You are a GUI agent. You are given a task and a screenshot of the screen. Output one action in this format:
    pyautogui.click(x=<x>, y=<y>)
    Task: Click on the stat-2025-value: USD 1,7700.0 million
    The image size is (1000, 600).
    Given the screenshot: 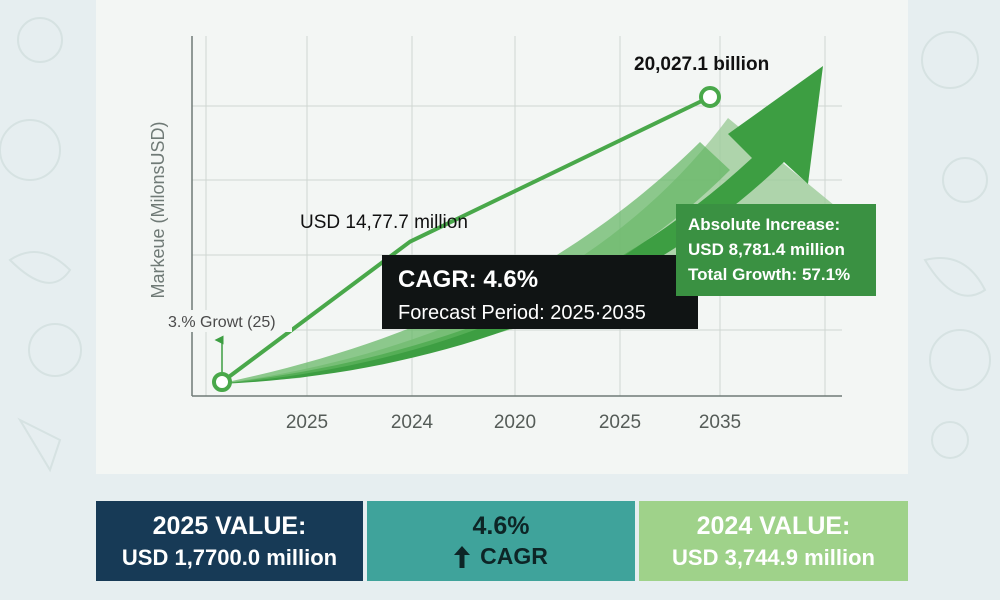 What is the action you would take?
    pyautogui.click(x=229, y=557)
    